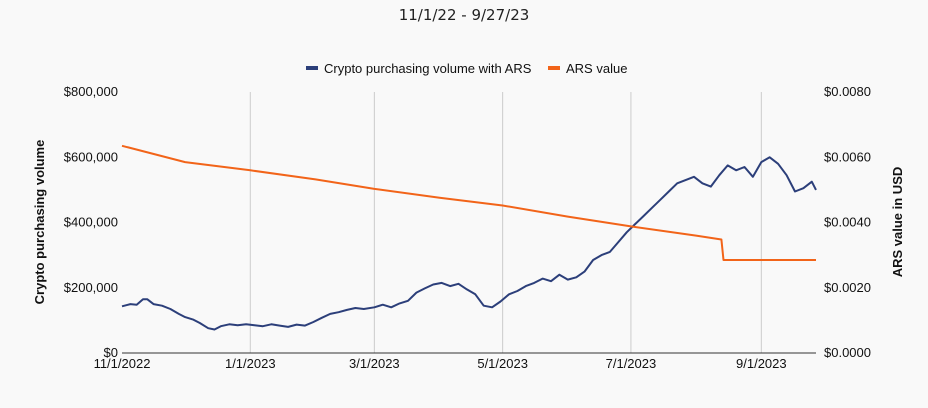  I want to click on right-y-tick-label: $0.0060, so click(847, 156).